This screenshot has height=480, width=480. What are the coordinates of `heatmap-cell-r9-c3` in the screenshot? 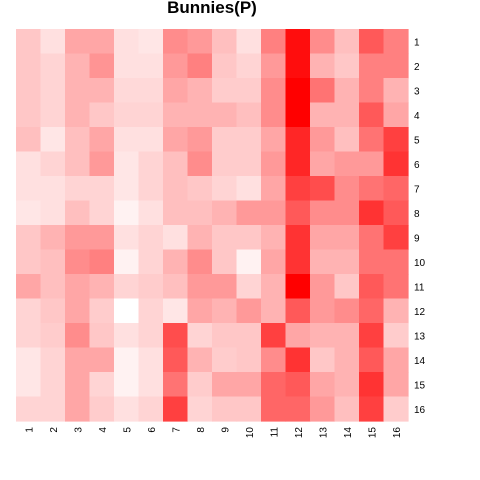 It's located at (78, 238).